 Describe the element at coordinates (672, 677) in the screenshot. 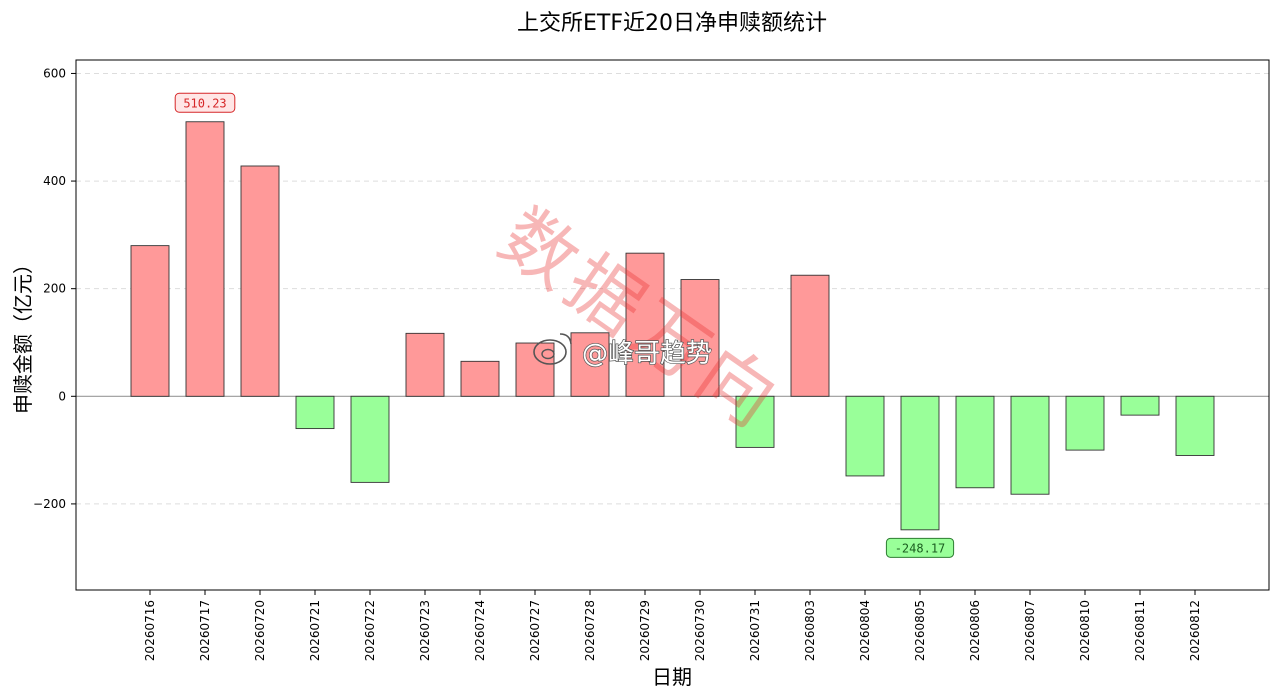

I see `x-axis-title: 日期` at that location.